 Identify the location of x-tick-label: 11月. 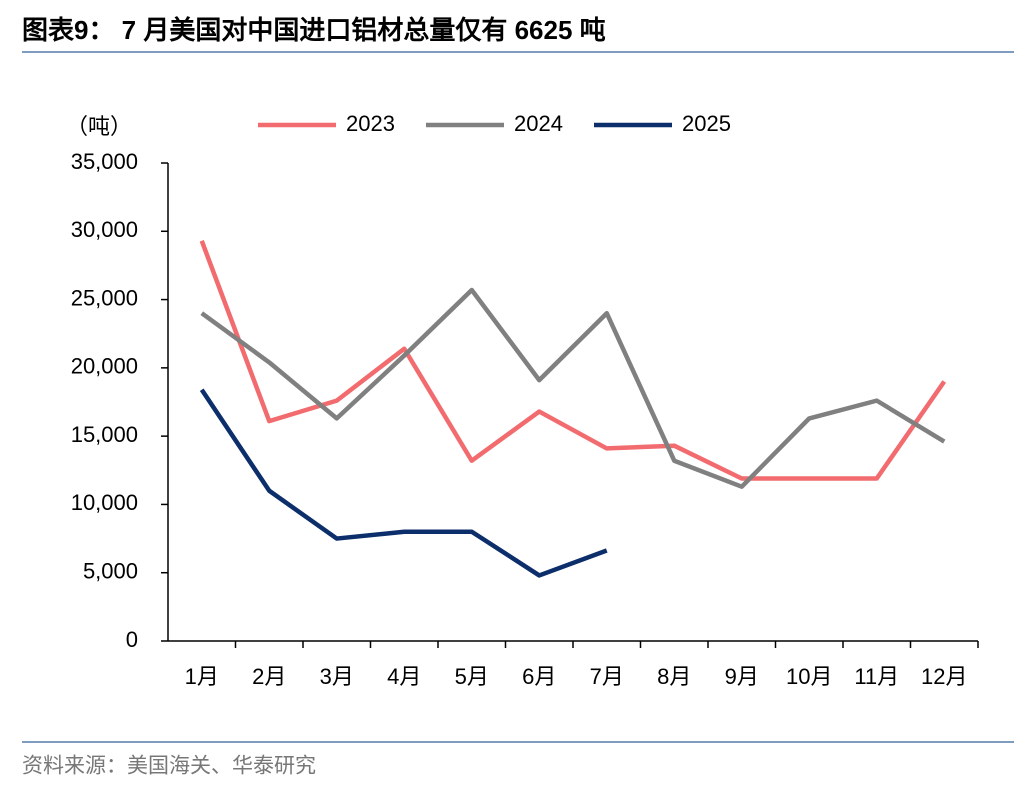
(876, 676).